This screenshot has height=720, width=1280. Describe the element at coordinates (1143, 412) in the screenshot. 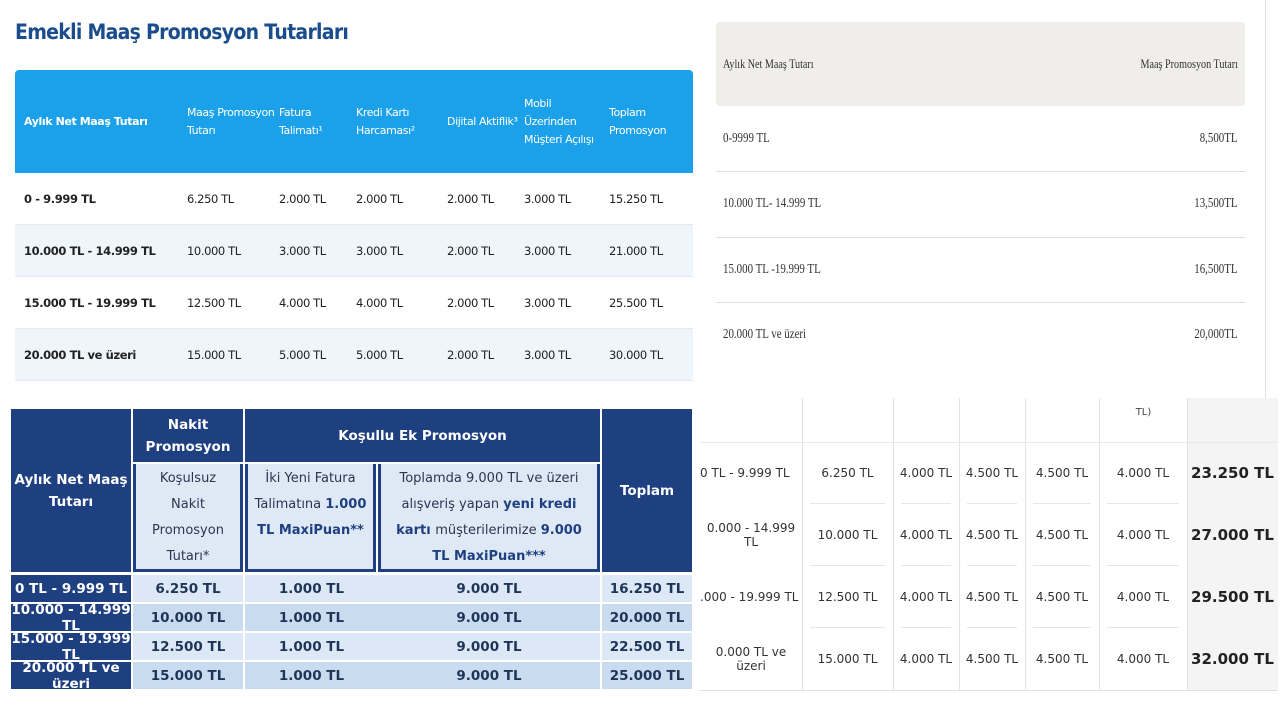

I see `panel4-header-fragment: TL)` at that location.